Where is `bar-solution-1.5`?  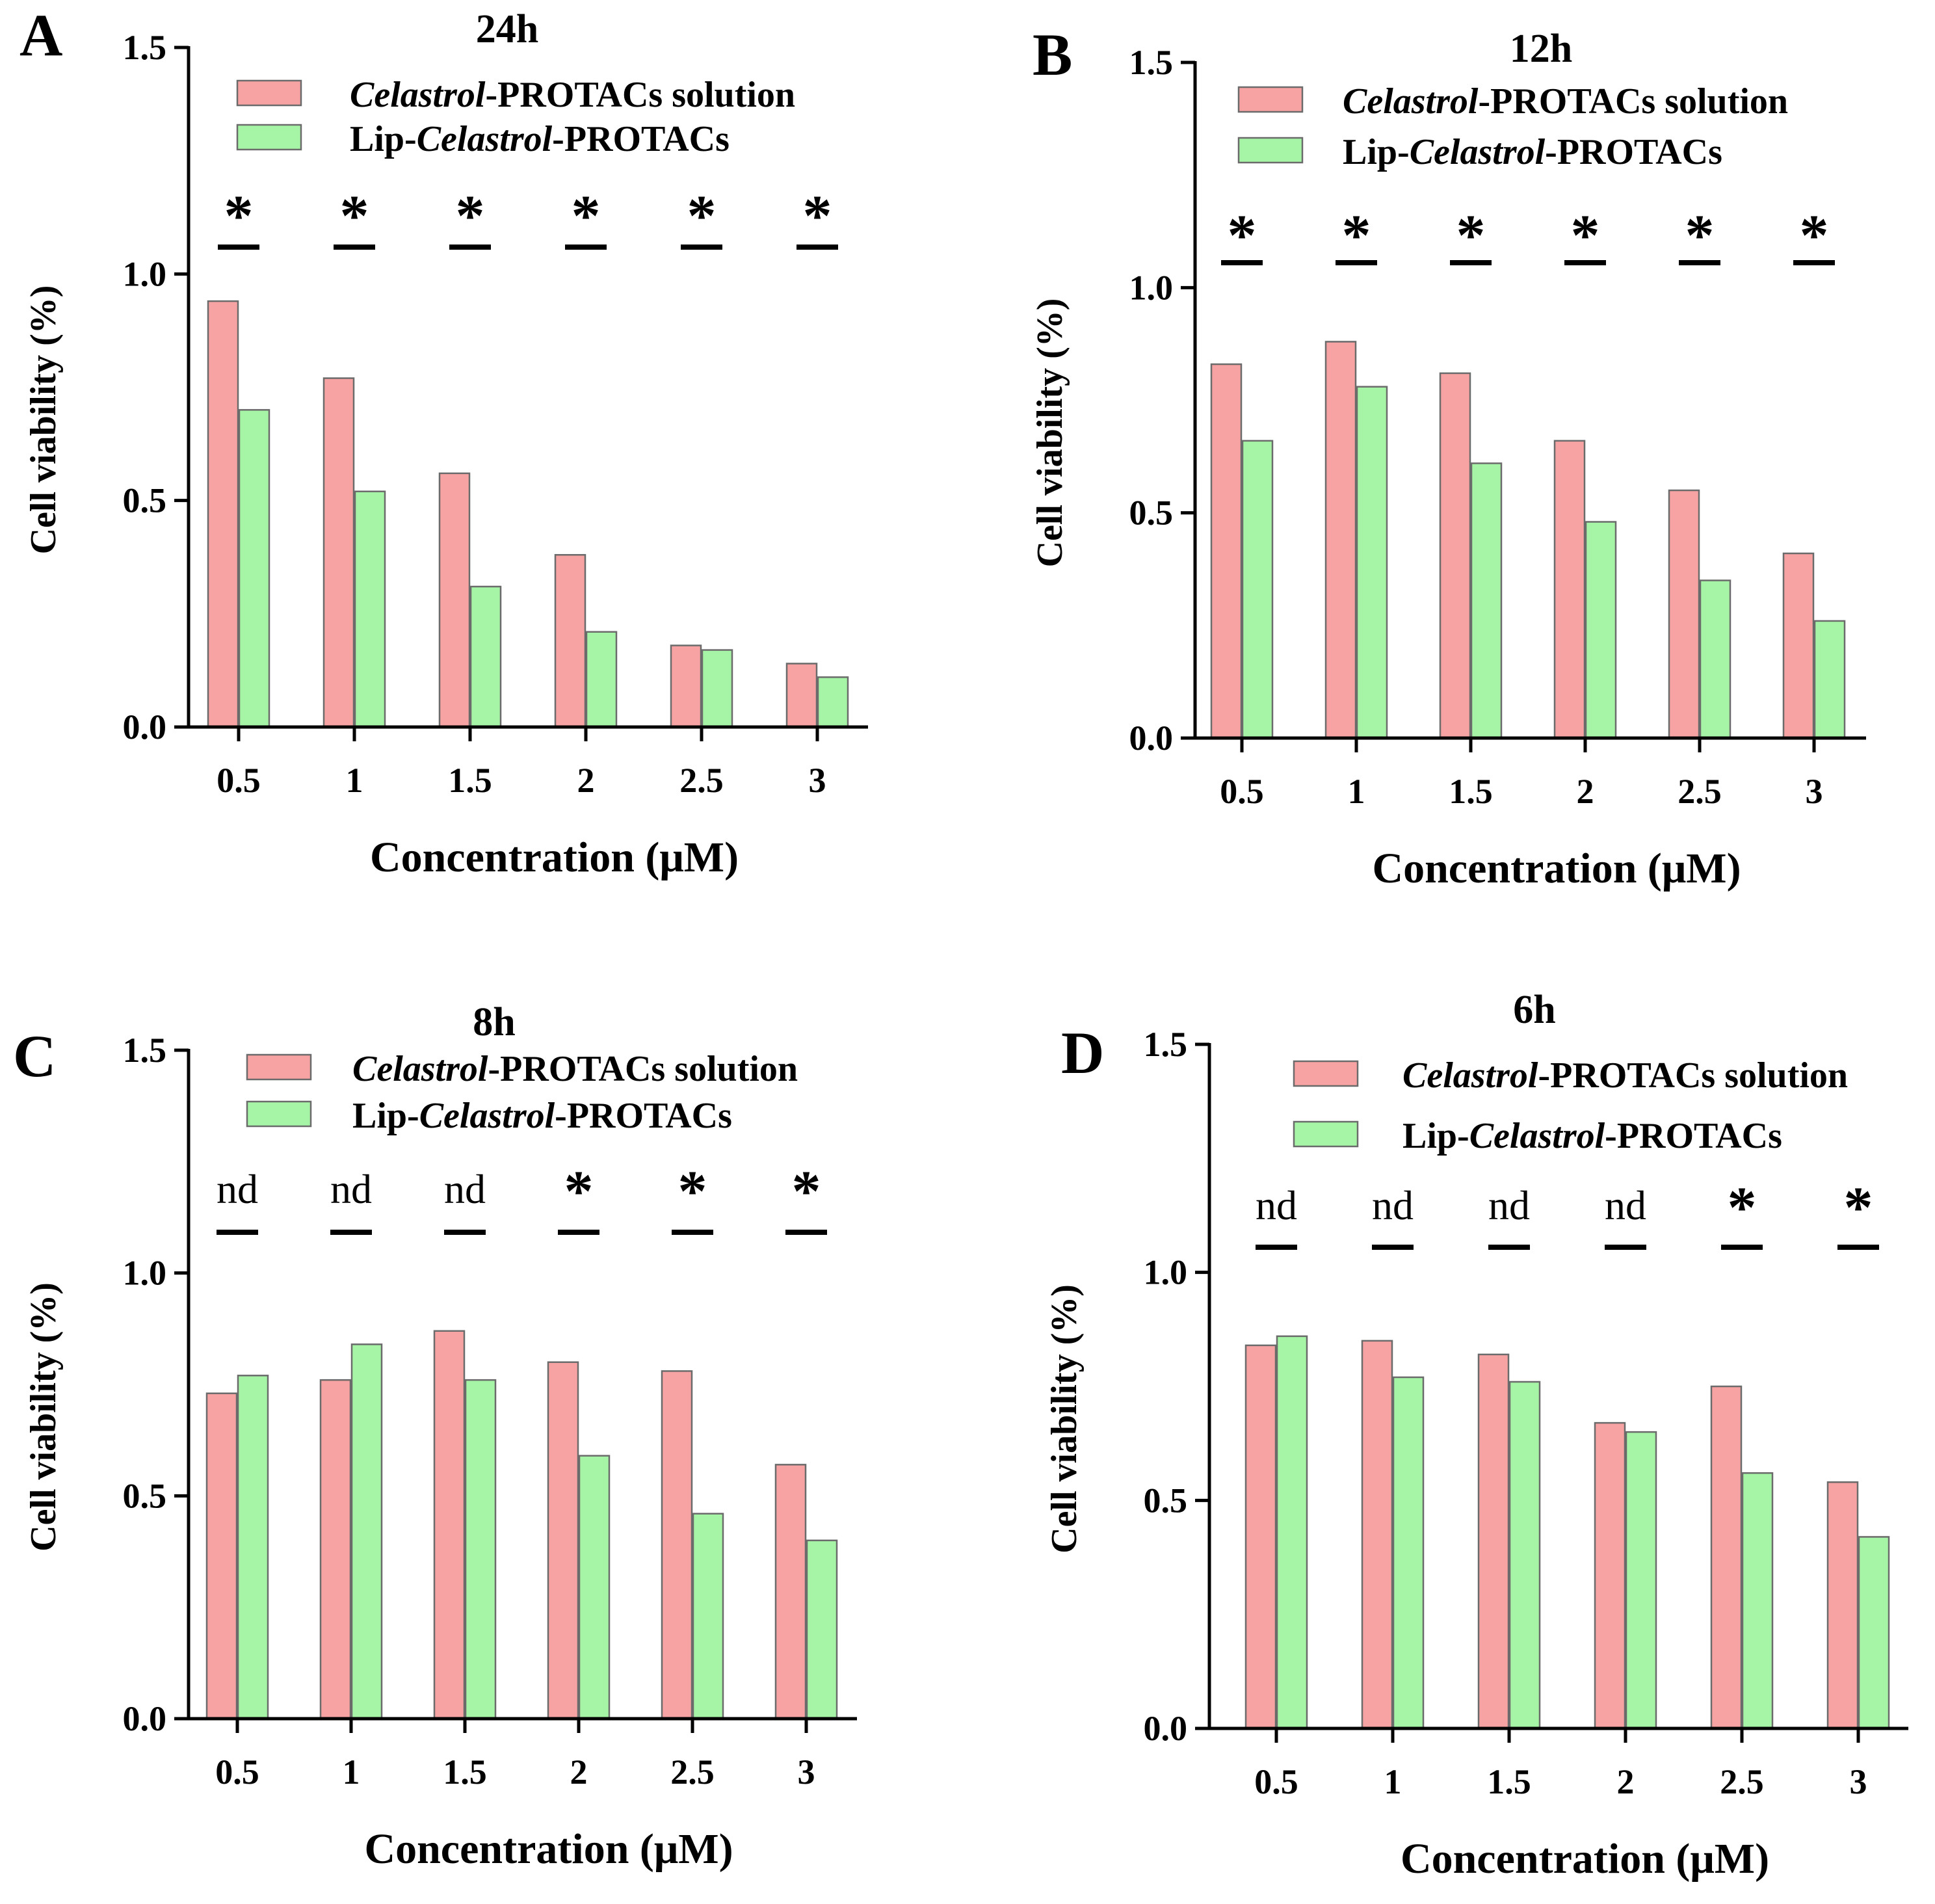
bar-solution-1.5 is located at coordinates (1493, 1541).